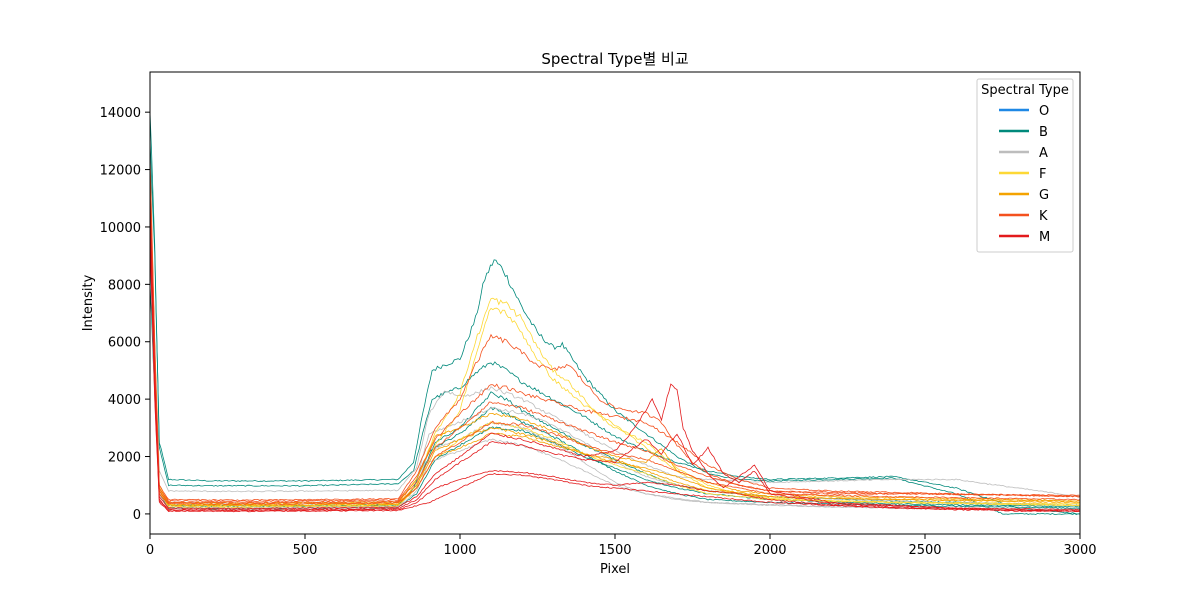 The height and width of the screenshot is (600, 1200). What do you see at coordinates (137, 515) in the screenshot?
I see `y-tick-label: 0` at bounding box center [137, 515].